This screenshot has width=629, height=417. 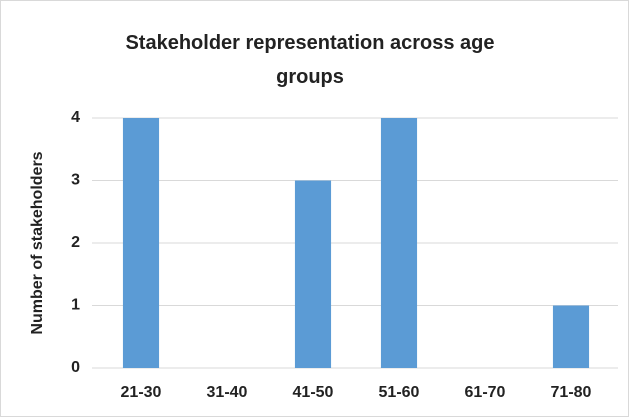 What do you see at coordinates (313, 392) in the screenshot?
I see `x-tick-label: 41-50` at bounding box center [313, 392].